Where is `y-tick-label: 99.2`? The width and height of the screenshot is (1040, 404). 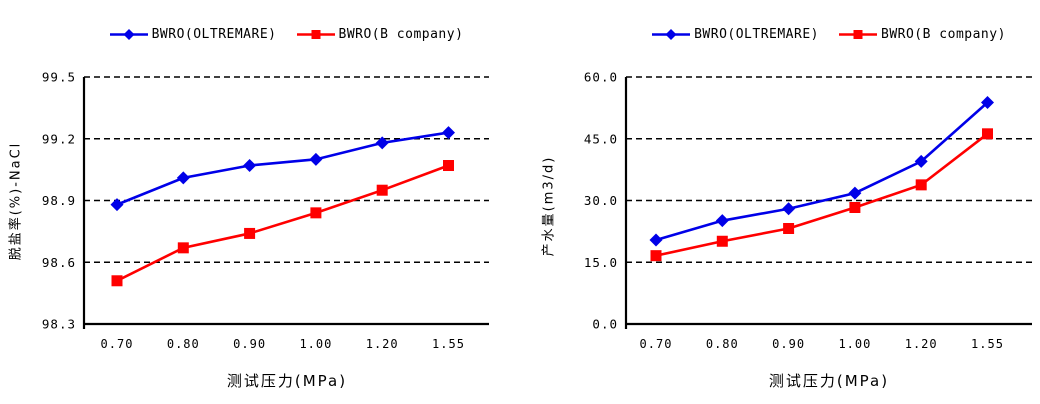
y-tick-label: 99.2 is located at coordinates (59, 138).